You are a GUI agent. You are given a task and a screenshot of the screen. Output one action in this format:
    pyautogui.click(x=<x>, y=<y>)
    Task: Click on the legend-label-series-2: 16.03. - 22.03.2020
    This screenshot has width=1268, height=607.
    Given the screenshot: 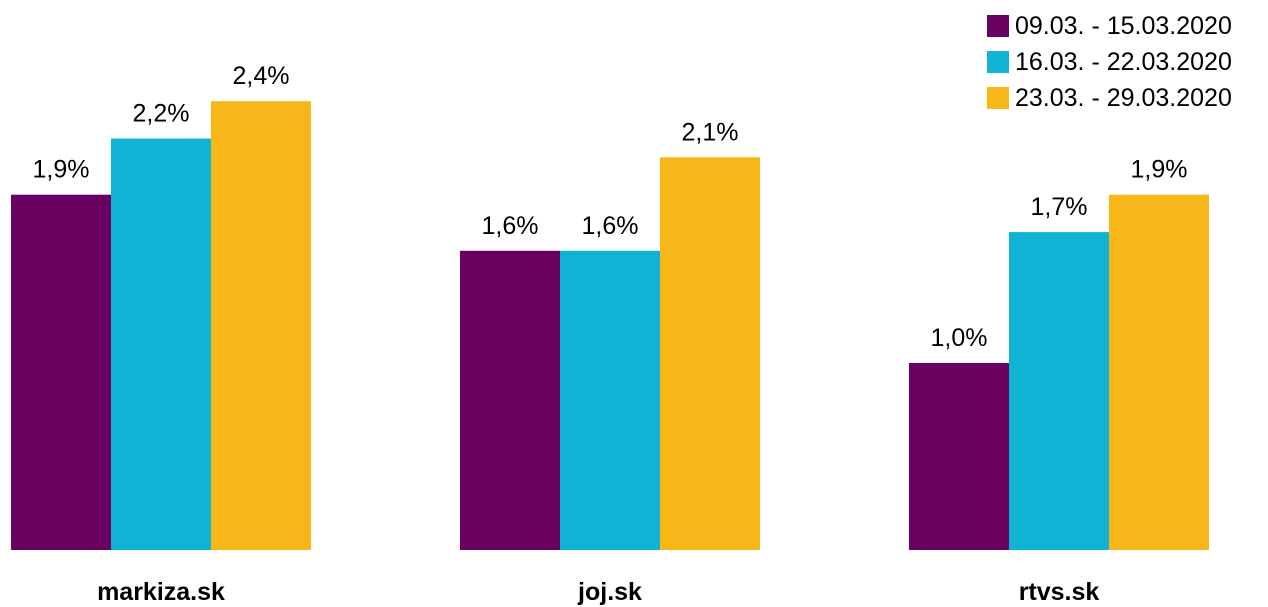 What is the action you would take?
    pyautogui.click(x=1123, y=61)
    